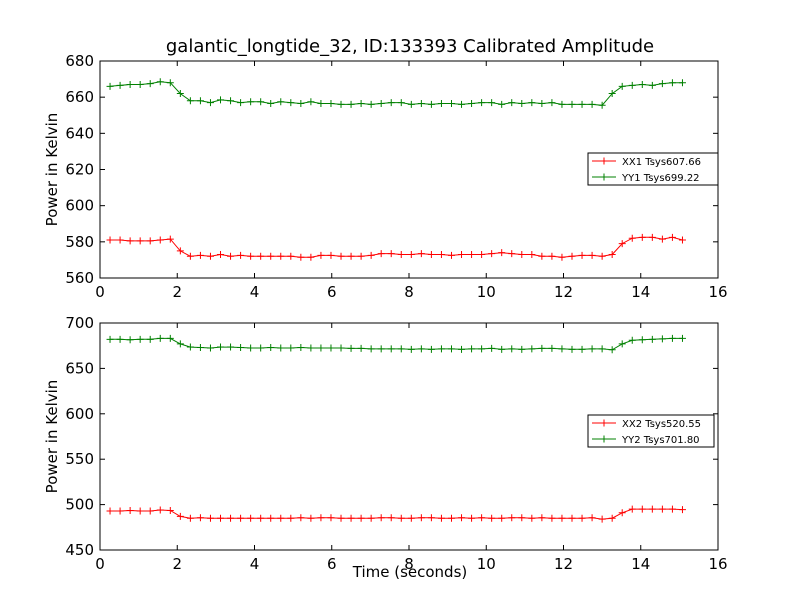 The height and width of the screenshot is (600, 800). What do you see at coordinates (640, 564) in the screenshot?
I see `x-tick-label: 14` at bounding box center [640, 564].